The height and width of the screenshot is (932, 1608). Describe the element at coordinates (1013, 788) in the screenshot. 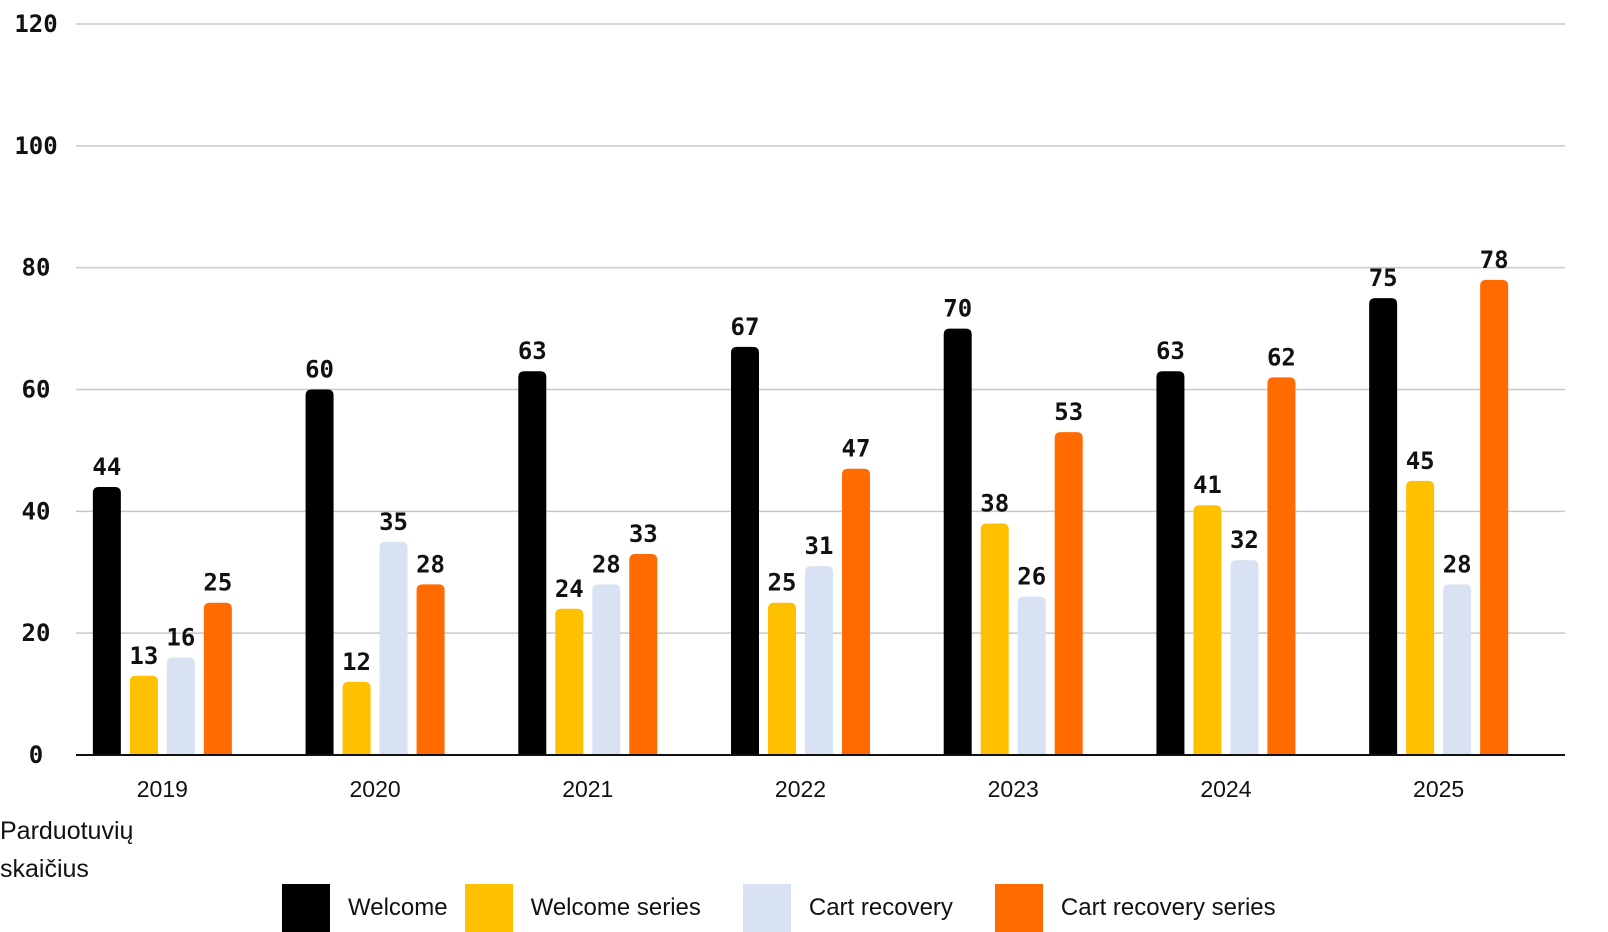

I see `x-tick-label: 2023` at that location.